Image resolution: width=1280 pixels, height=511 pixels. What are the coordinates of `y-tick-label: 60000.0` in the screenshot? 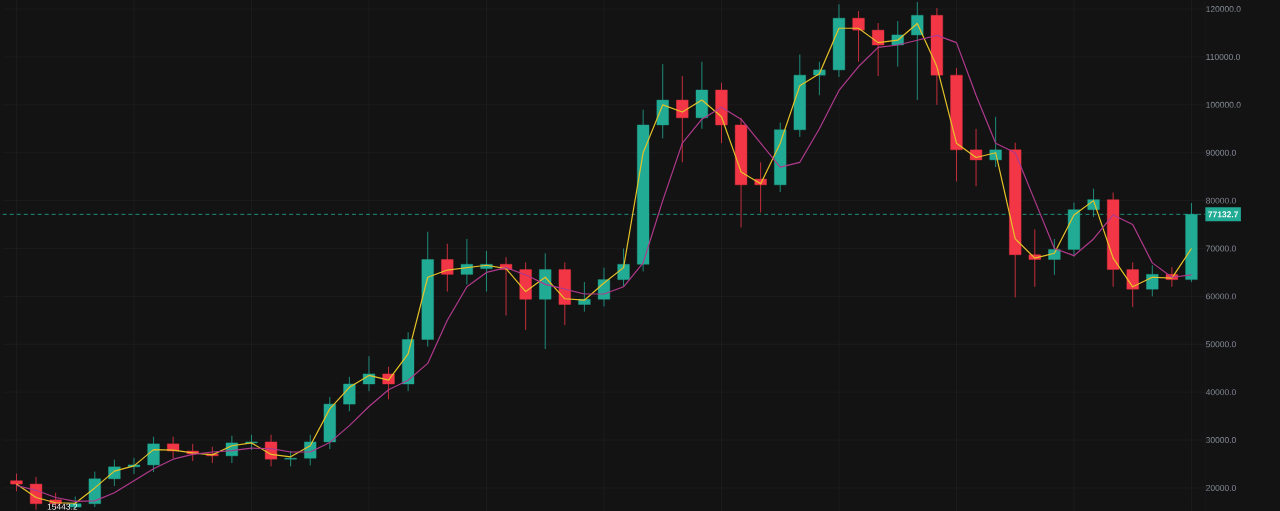 It's located at (1221, 296).